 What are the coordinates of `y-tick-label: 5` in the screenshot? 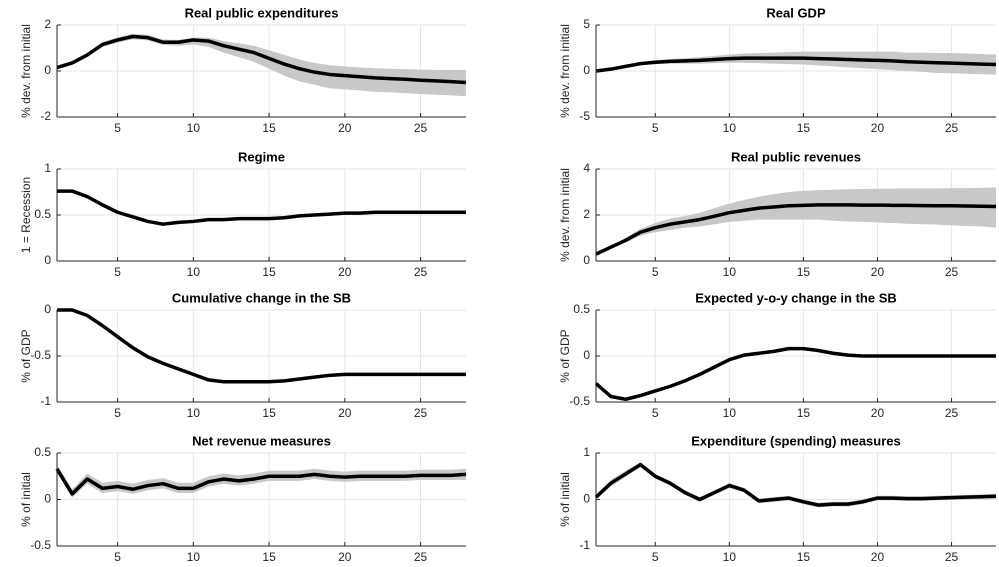 It's located at (586, 24).